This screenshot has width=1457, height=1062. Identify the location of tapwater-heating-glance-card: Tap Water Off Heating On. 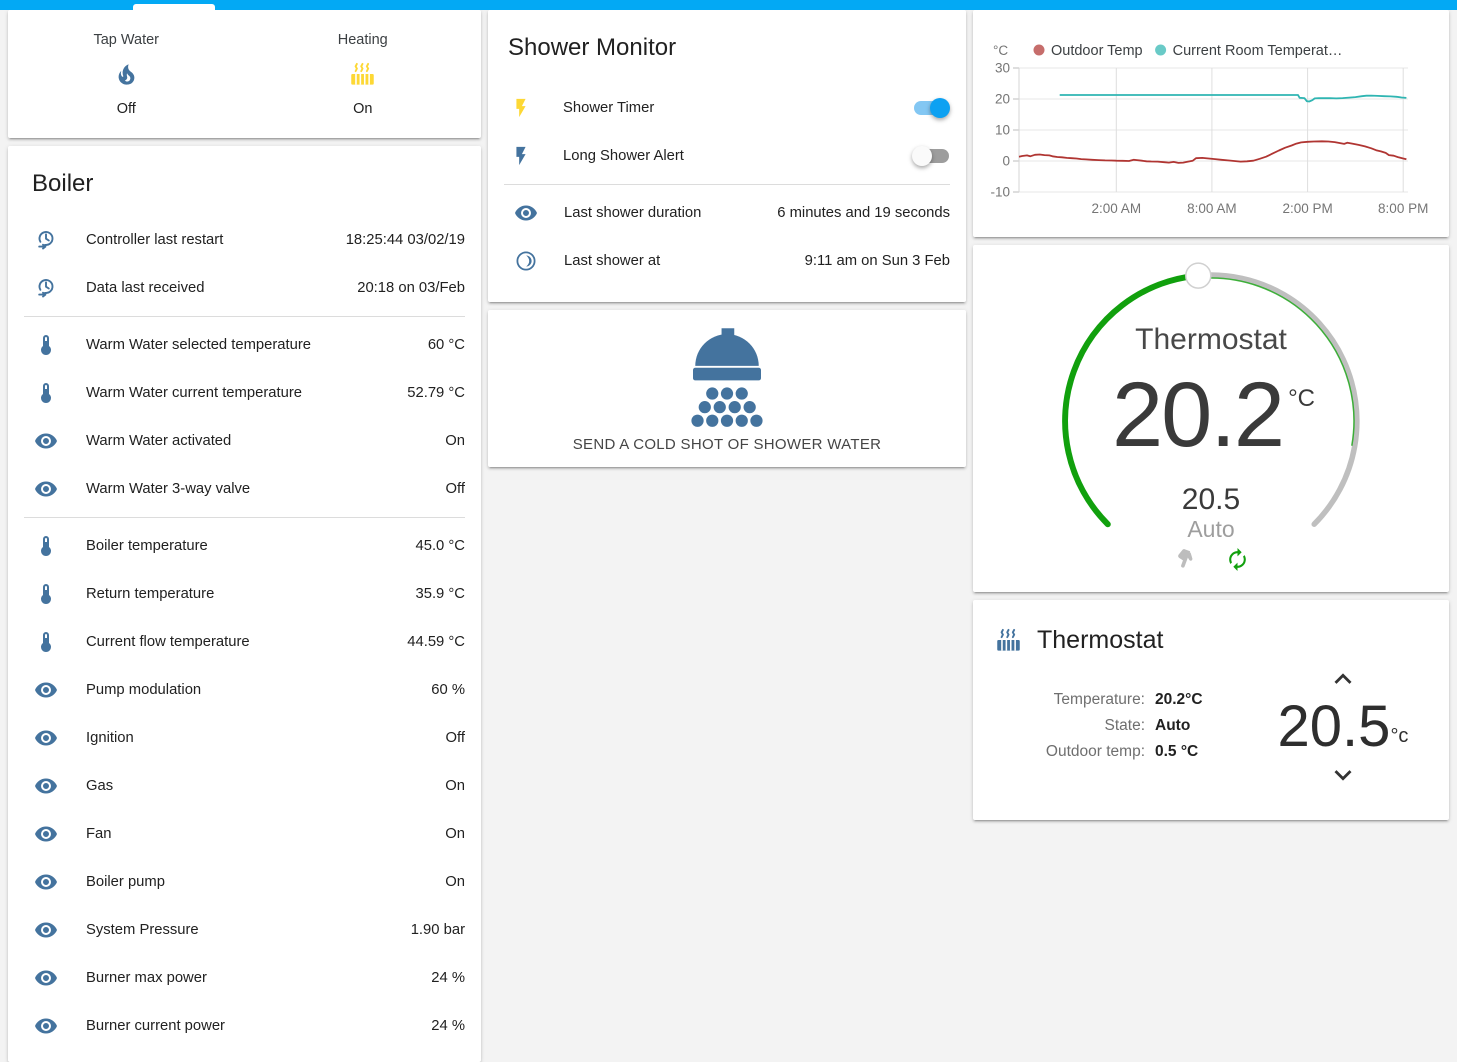
(244, 74).